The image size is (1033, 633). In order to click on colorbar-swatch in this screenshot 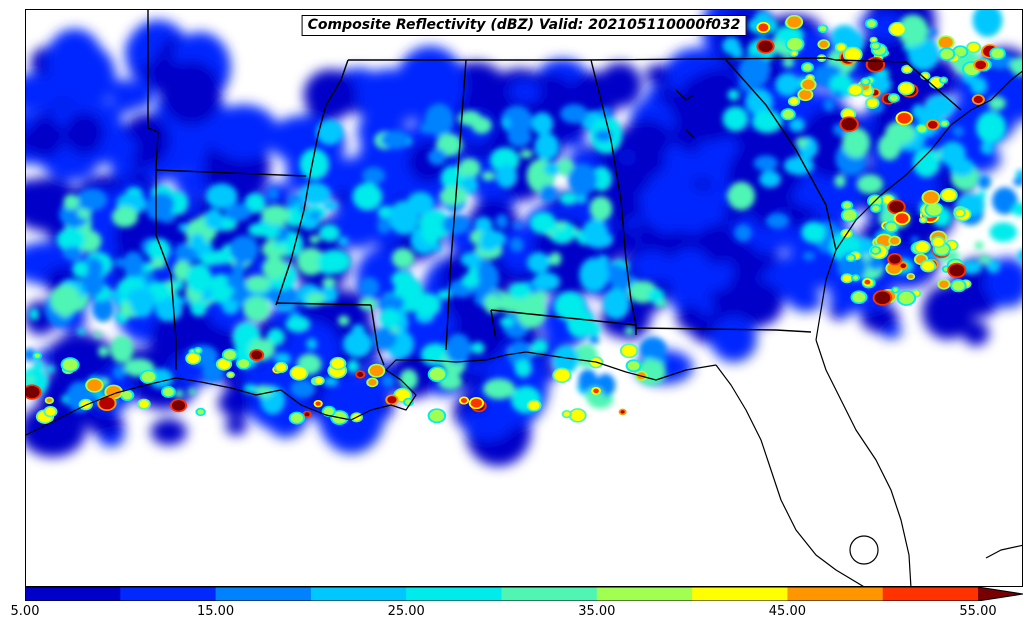, I will do `click(358, 594)`.